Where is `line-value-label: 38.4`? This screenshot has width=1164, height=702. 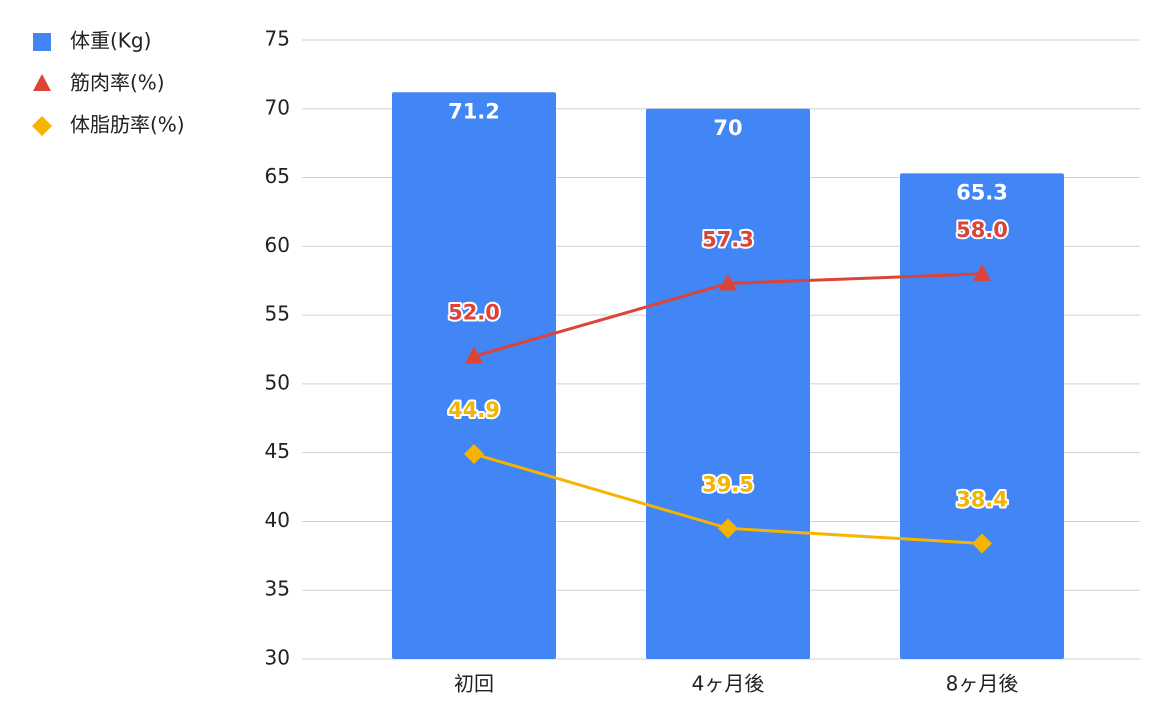 line-value-label: 38.4 is located at coordinates (982, 499).